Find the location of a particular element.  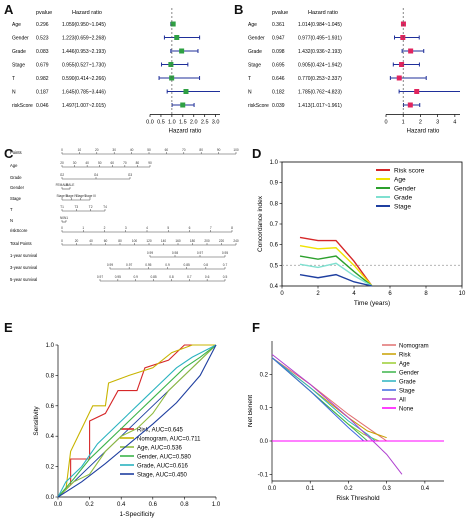

row-hr-text: 1.645(0.785~3.446) is located at coordinates (84, 93).